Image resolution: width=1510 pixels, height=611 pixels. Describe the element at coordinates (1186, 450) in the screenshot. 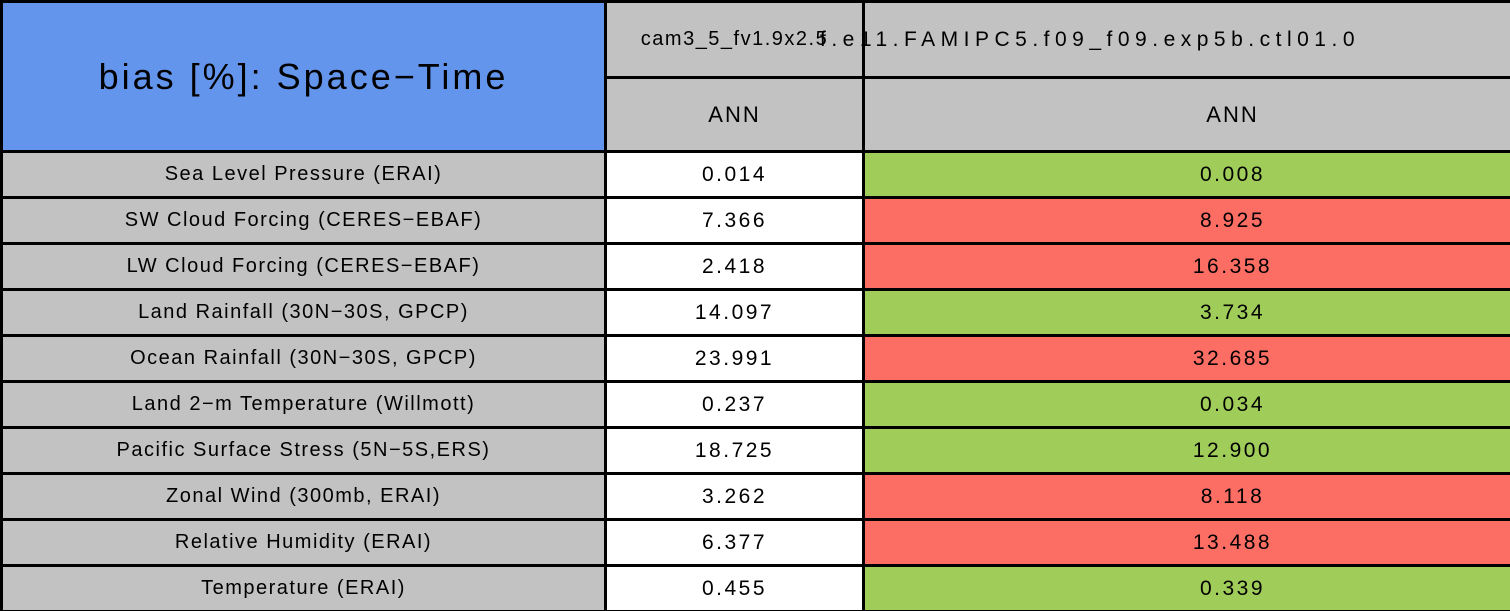

I see `value-cell-case2: 12.900` at that location.